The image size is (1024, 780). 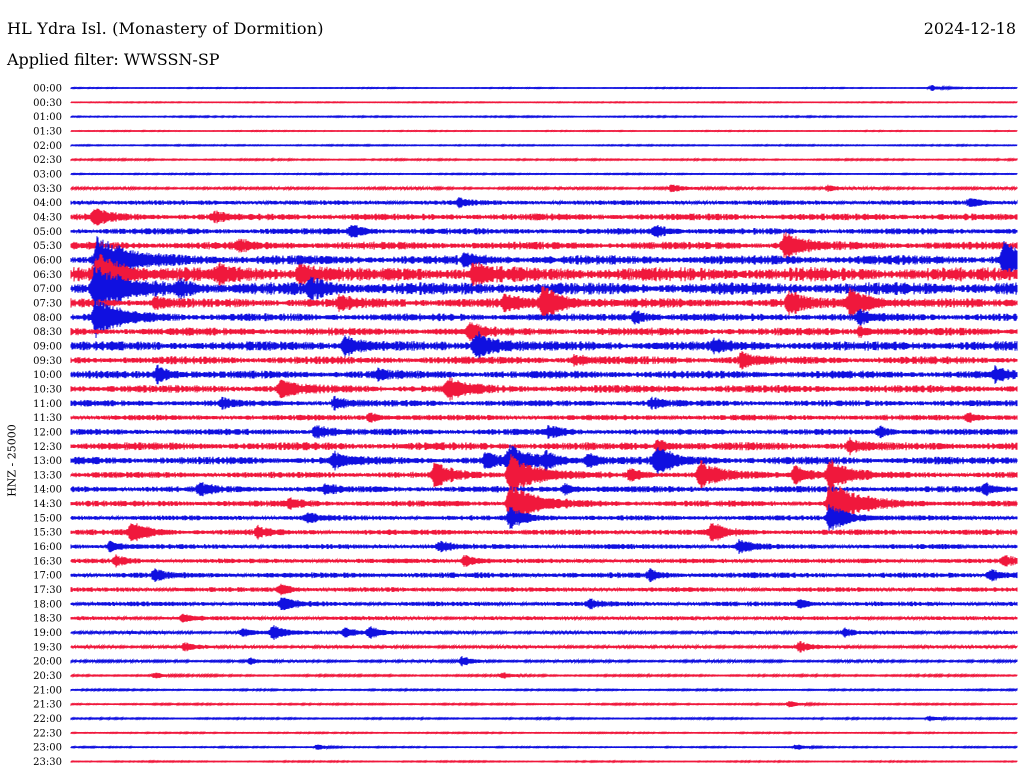 What do you see at coordinates (47, 232) in the screenshot?
I see `time-tick-label: 05:00` at bounding box center [47, 232].